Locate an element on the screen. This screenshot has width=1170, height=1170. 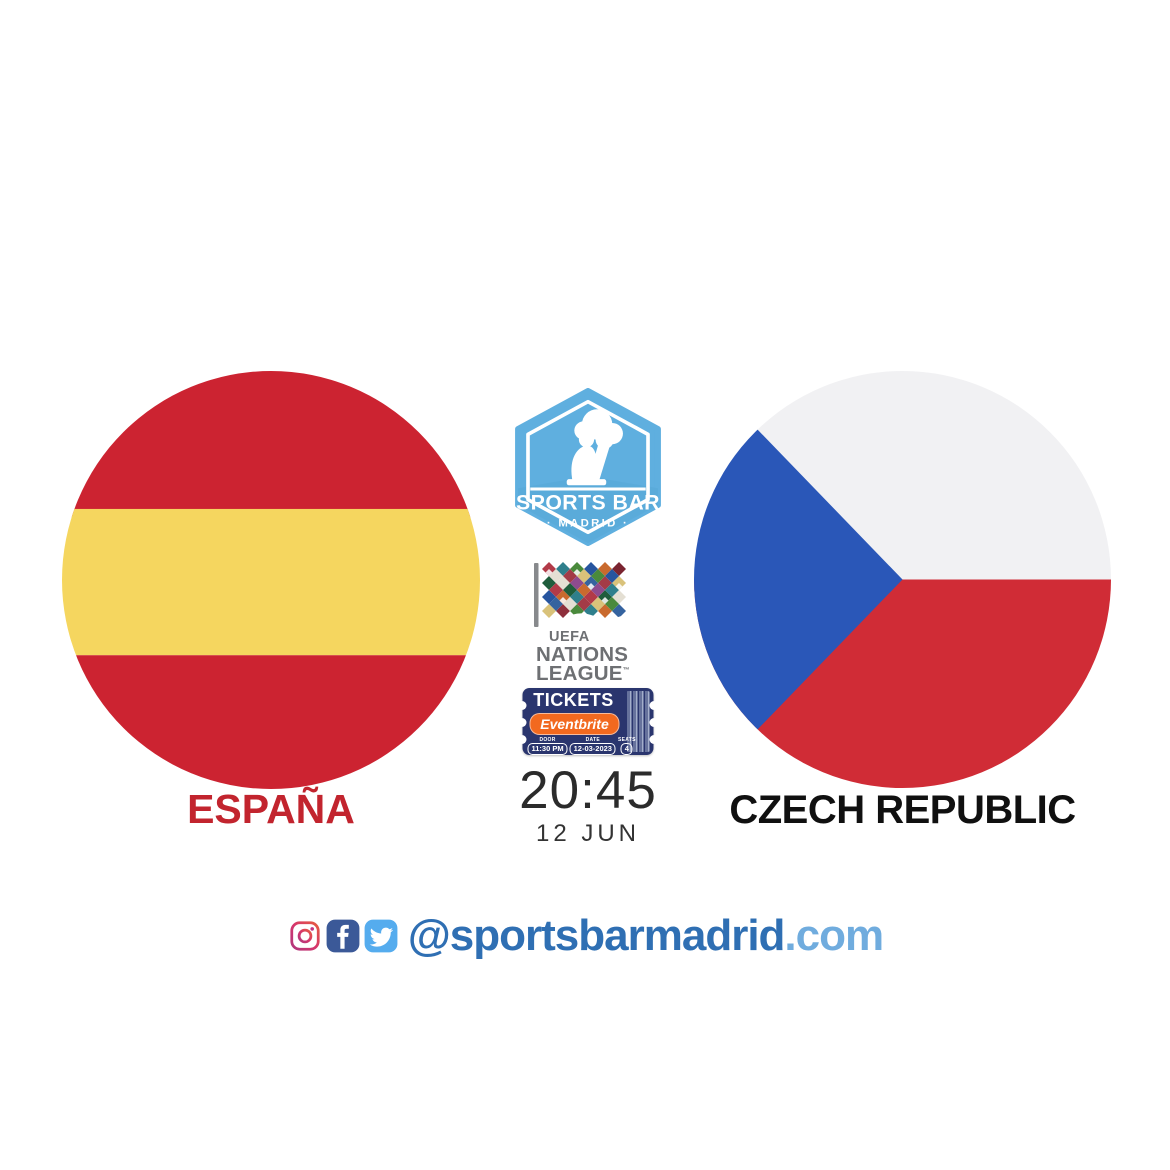
league-text: LEAGUE™ is located at coordinates (590, 674).